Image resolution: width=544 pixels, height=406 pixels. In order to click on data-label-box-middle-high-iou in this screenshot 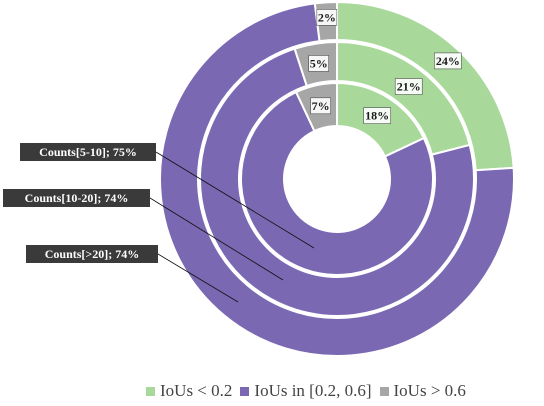, I will do `click(318, 63)`.